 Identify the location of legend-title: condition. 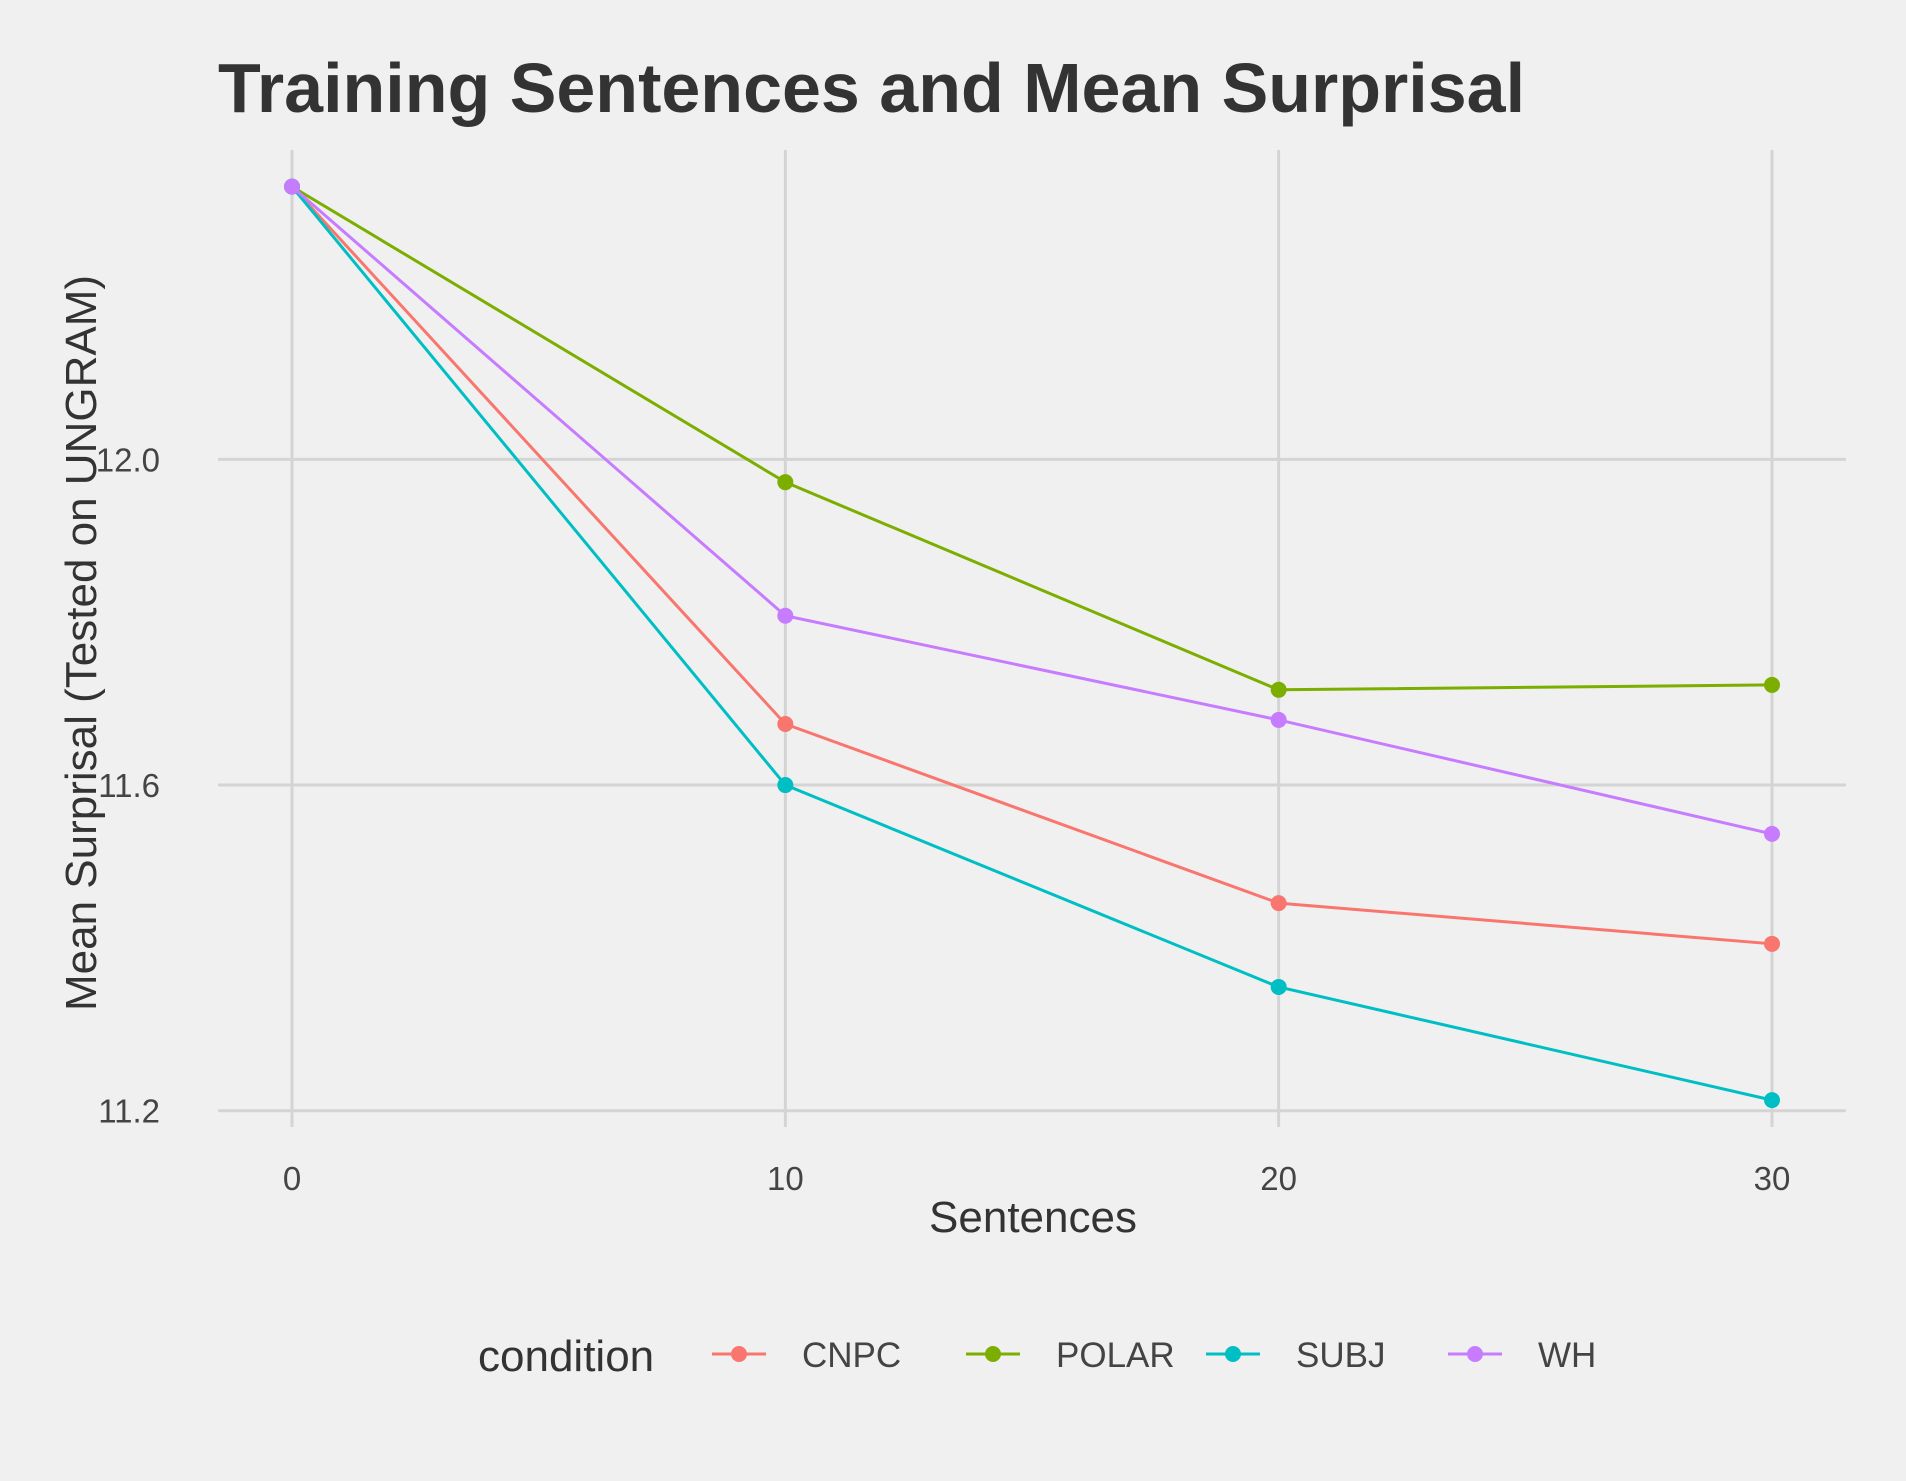
(566, 1356).